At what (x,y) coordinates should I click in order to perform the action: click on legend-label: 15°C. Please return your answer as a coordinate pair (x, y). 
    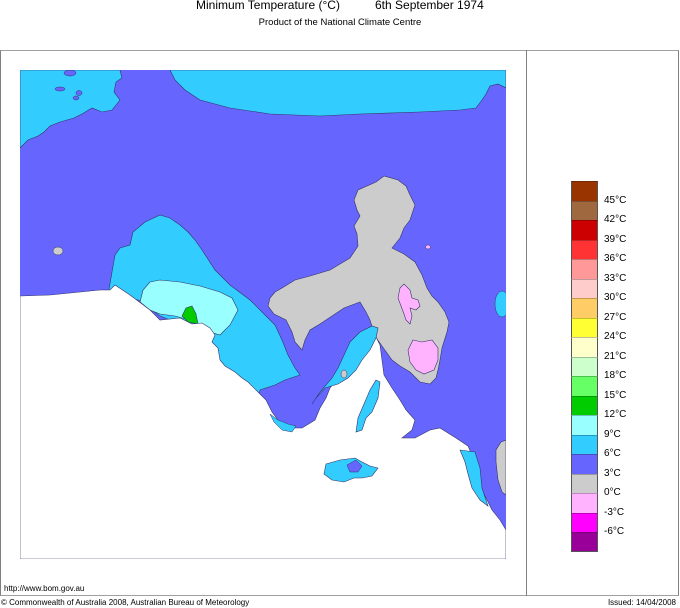
    Looking at the image, I should click on (615, 395).